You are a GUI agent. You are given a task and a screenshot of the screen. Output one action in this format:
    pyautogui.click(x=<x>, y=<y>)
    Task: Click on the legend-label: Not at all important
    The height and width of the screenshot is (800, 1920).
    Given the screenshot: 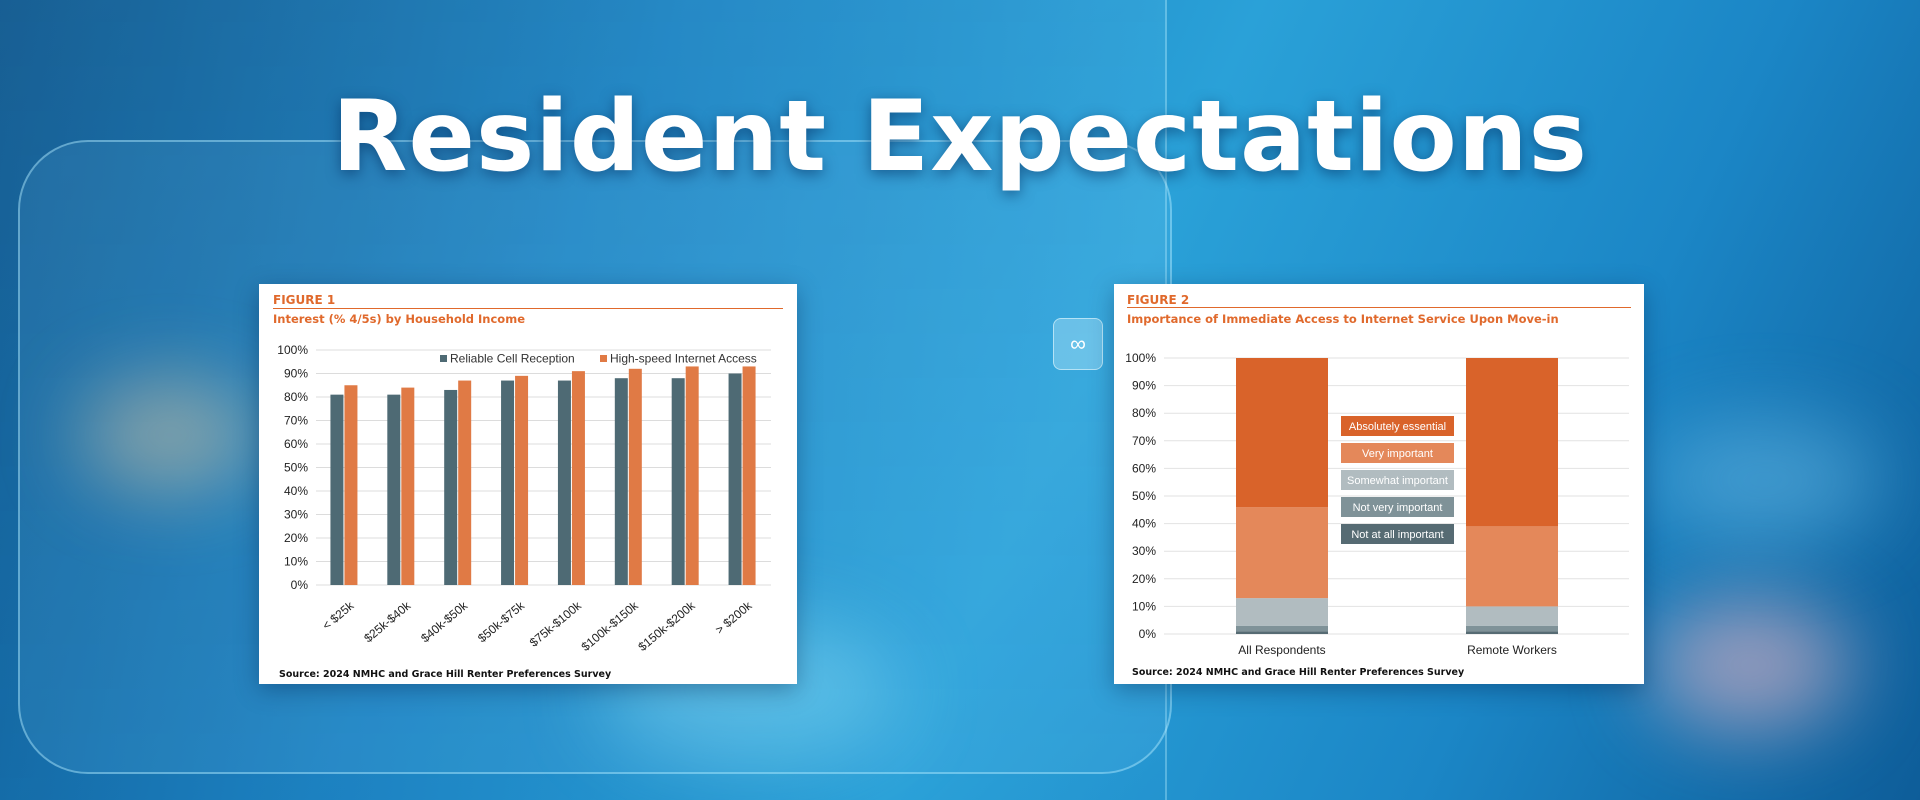 What is the action you would take?
    pyautogui.click(x=1397, y=535)
    